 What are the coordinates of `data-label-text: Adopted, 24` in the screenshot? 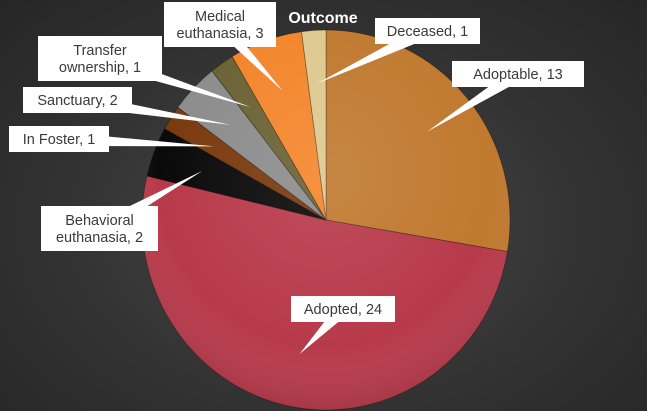 It's located at (343, 310).